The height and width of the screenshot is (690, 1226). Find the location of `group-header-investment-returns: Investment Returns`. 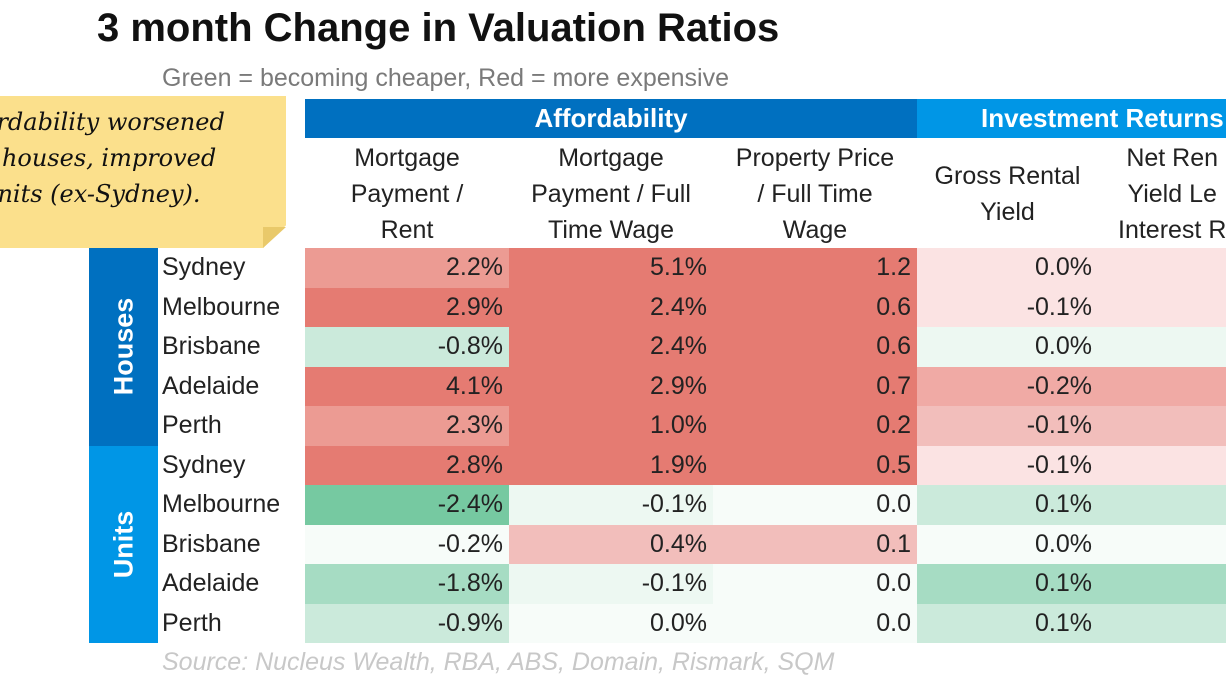

group-header-investment-returns: Investment Returns is located at coordinates (1071, 118).